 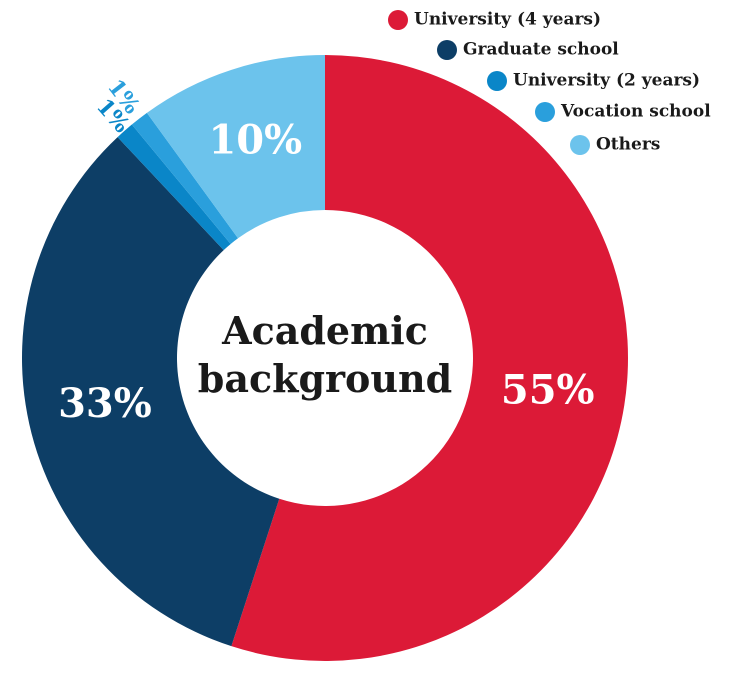 I want to click on legend-label: Others, so click(x=628, y=145).